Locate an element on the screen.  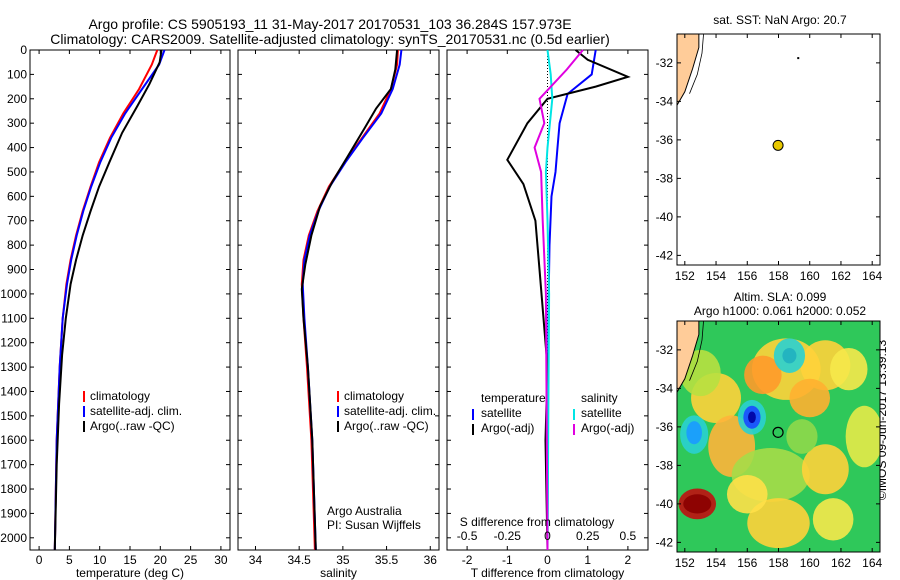
y-tick-label: 1800 is located at coordinates (13, 489).